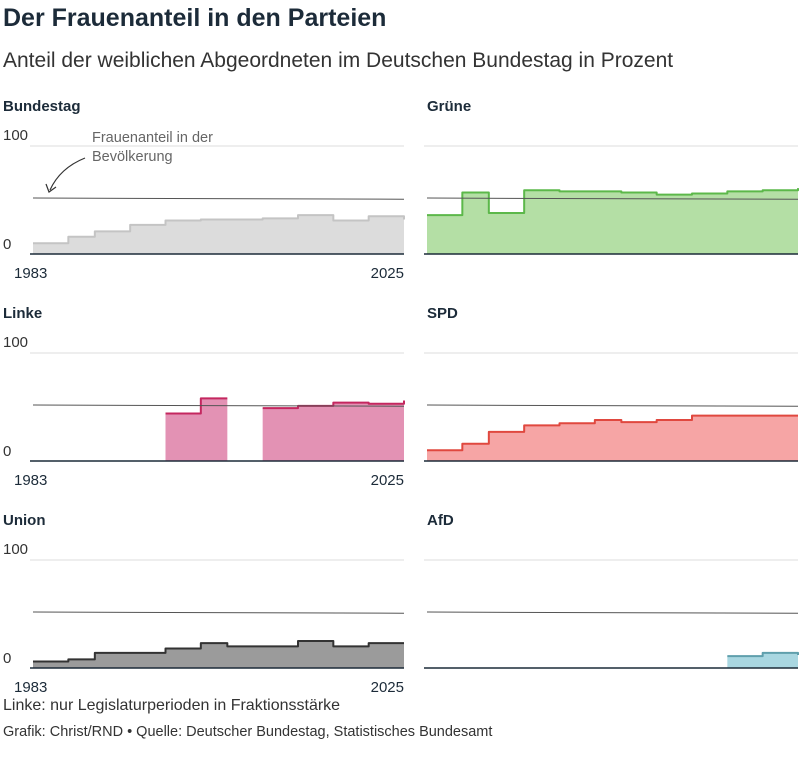 The image size is (800, 769). What do you see at coordinates (22, 313) in the screenshot?
I see `panel-title: Linke` at bounding box center [22, 313].